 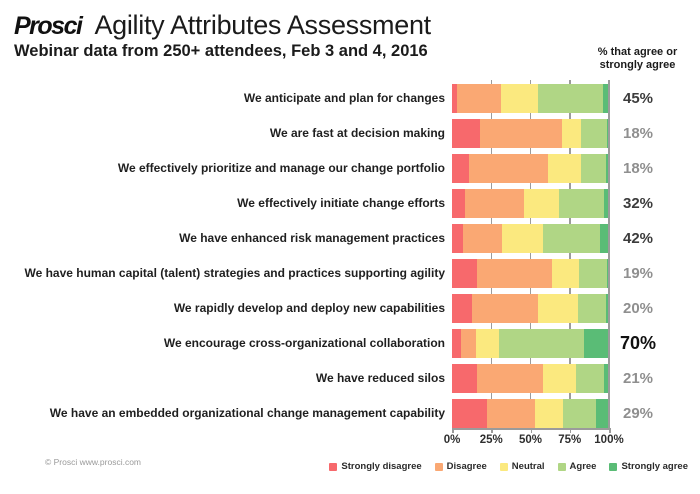 I want to click on agree-percentage: 42%, so click(x=638, y=238).